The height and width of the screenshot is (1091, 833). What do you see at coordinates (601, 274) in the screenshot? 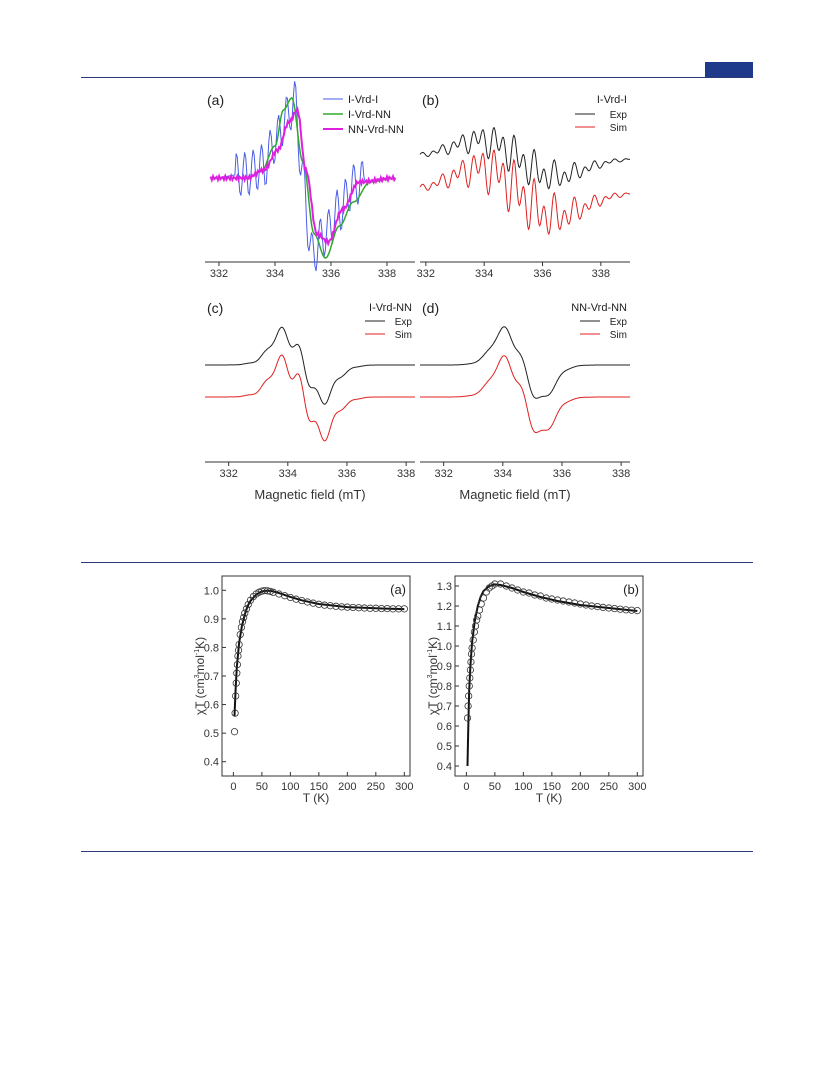
I see `x-tick-label: 338` at bounding box center [601, 274].